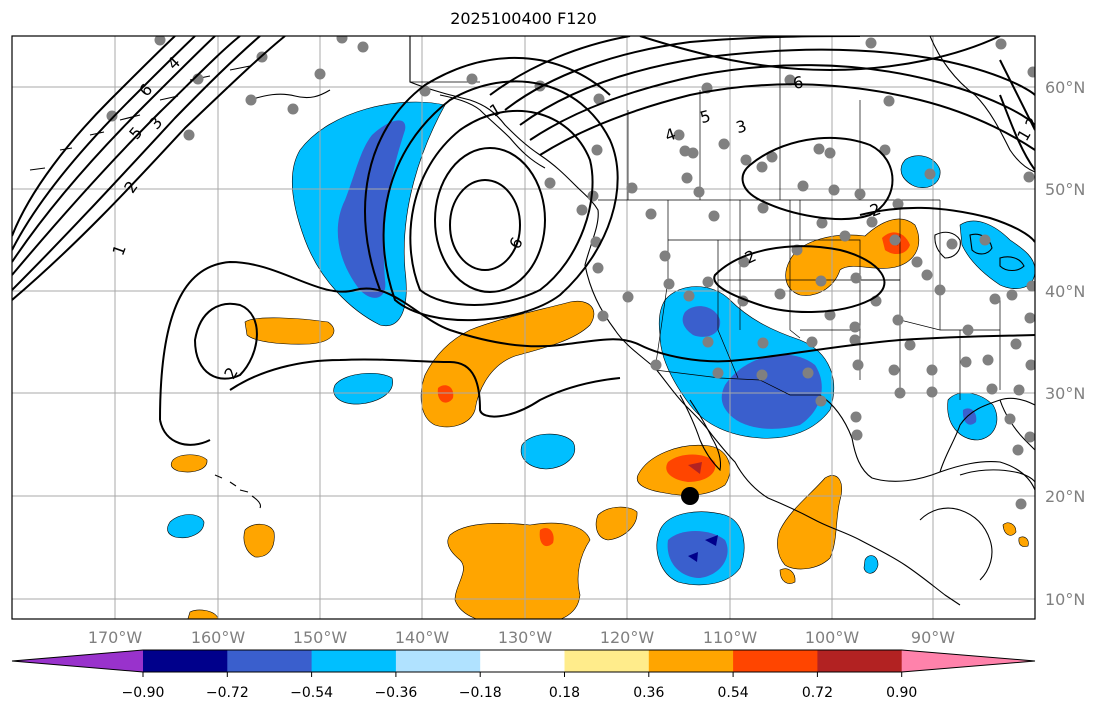  What do you see at coordinates (507, 364) in the screenshot?
I see `positive-anomaly-pacific-band` at bounding box center [507, 364].